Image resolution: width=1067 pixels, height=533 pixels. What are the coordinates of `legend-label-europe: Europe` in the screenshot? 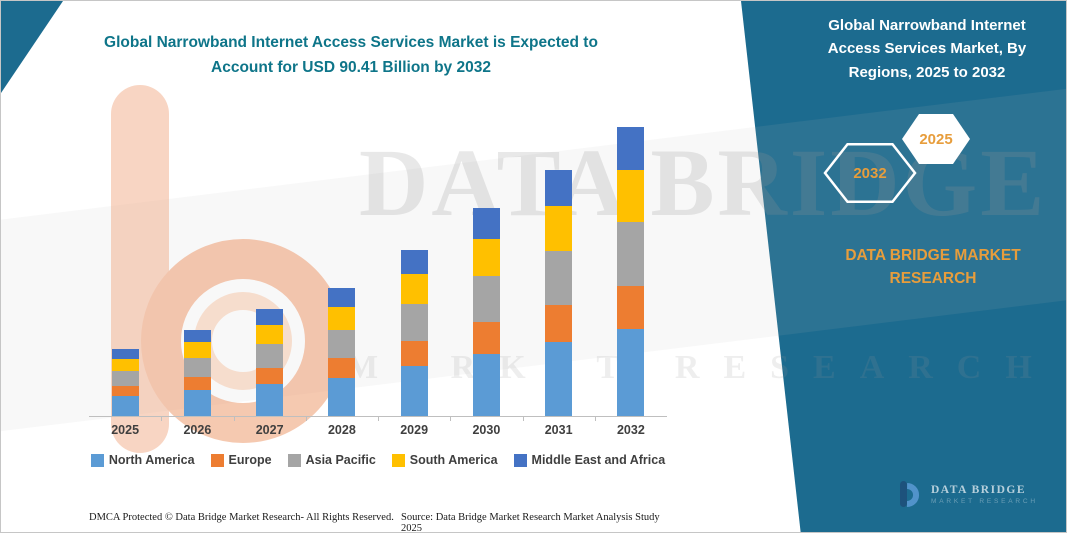 It's located at (250, 460).